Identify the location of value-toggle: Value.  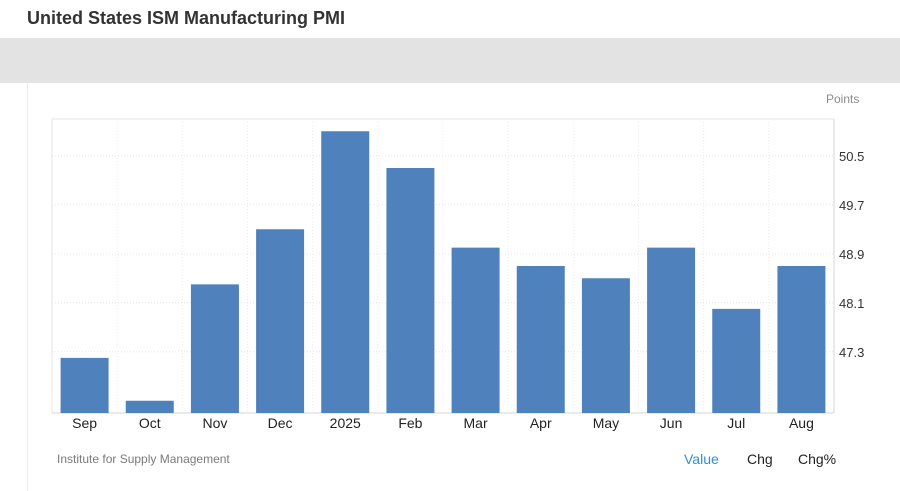
(701, 459).